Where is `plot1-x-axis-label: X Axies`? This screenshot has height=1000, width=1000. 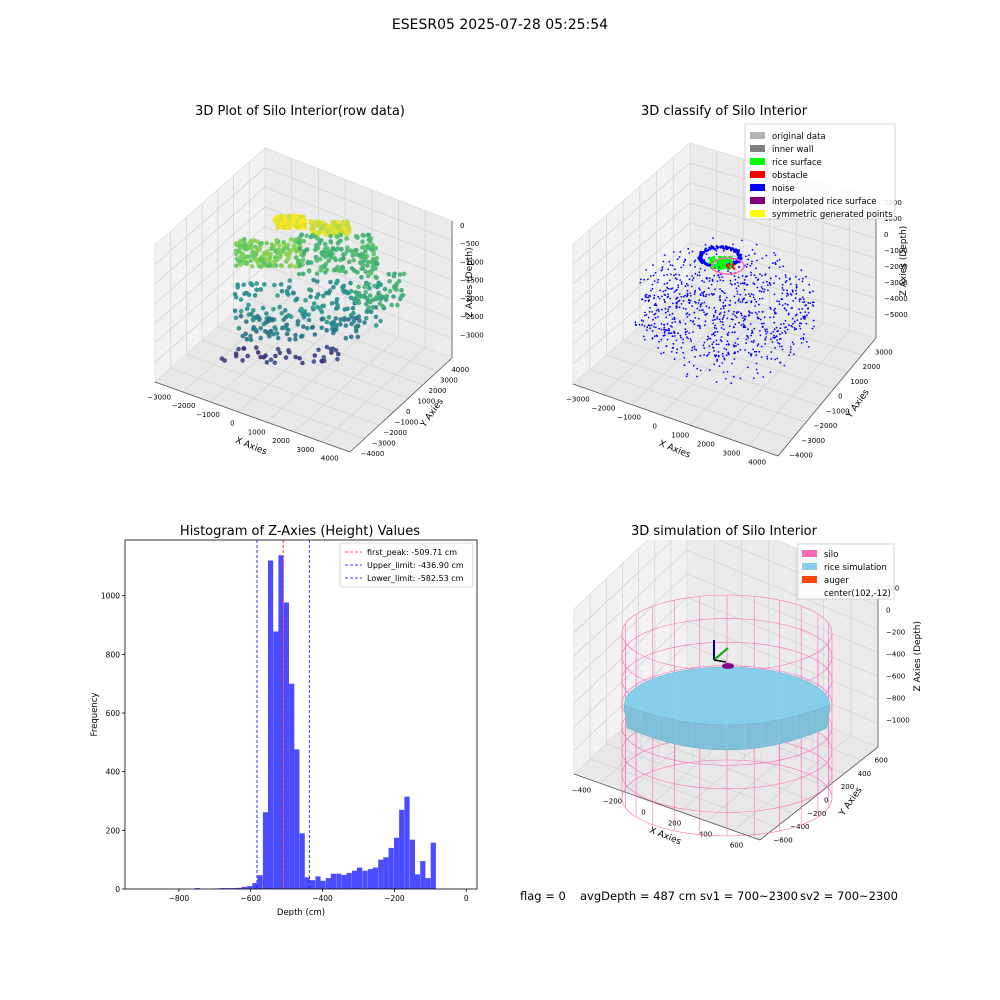 plot1-x-axis-label: X Axies is located at coordinates (251, 447).